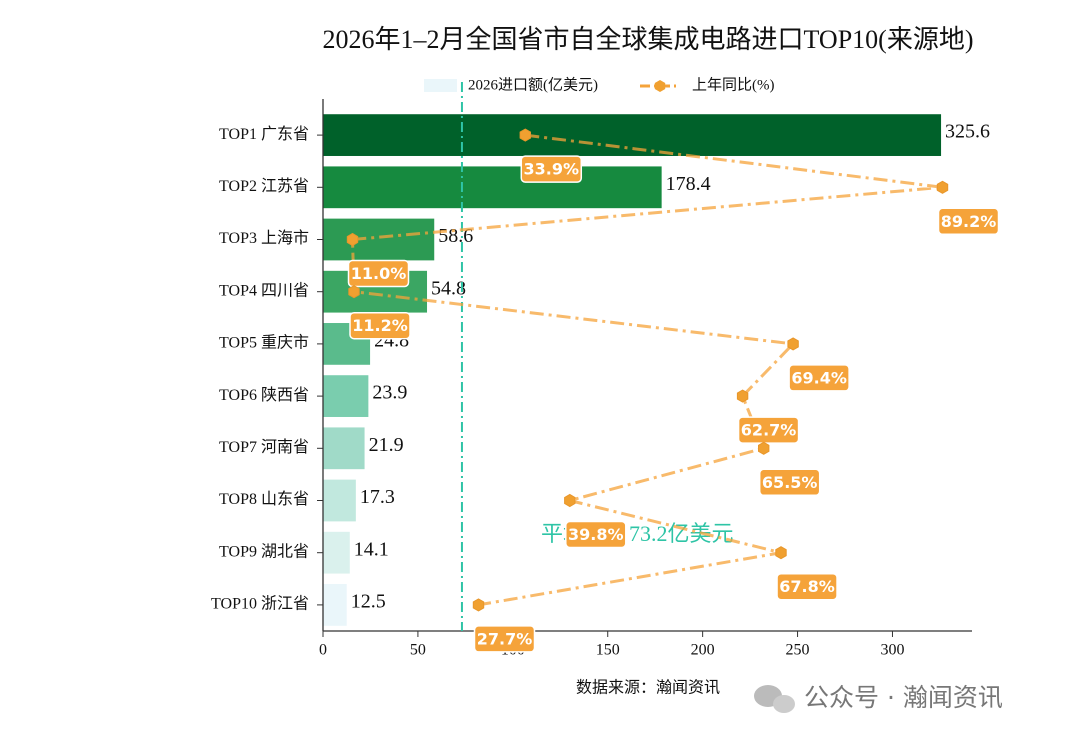 The width and height of the screenshot is (1080, 748). Describe the element at coordinates (264, 134) in the screenshot. I see `y-tick-label: TOP1 广东省` at that location.